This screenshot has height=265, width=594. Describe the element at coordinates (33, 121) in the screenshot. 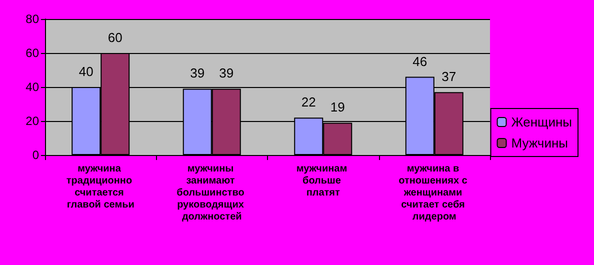

I see `y-tick-label: 20` at that location.